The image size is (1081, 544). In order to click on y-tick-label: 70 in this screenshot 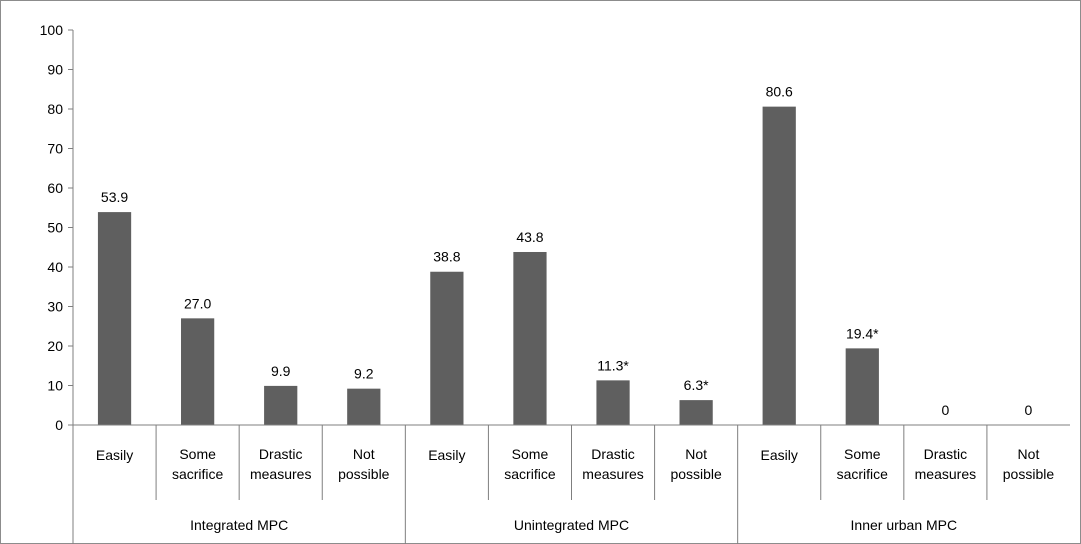, I will do `click(55, 149)`.